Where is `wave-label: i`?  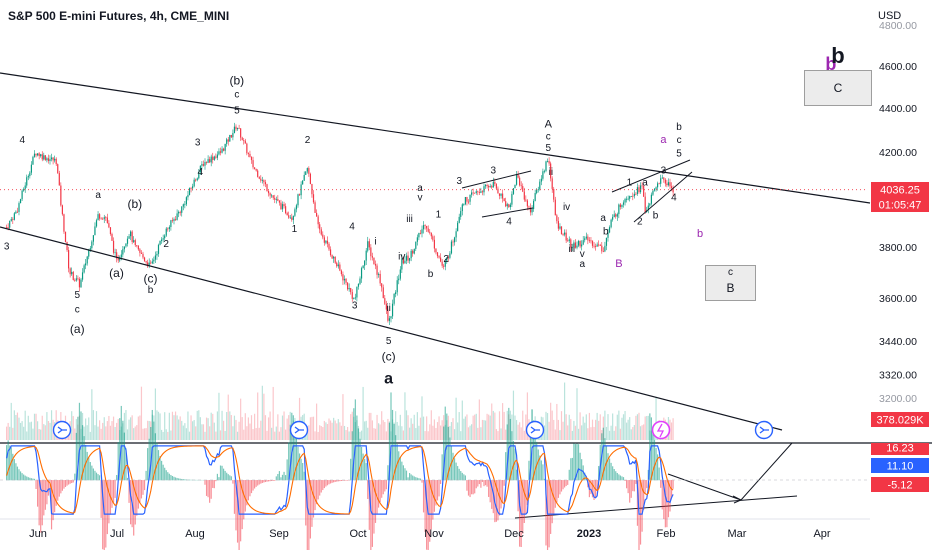
wave-label: i is located at coordinates (375, 241).